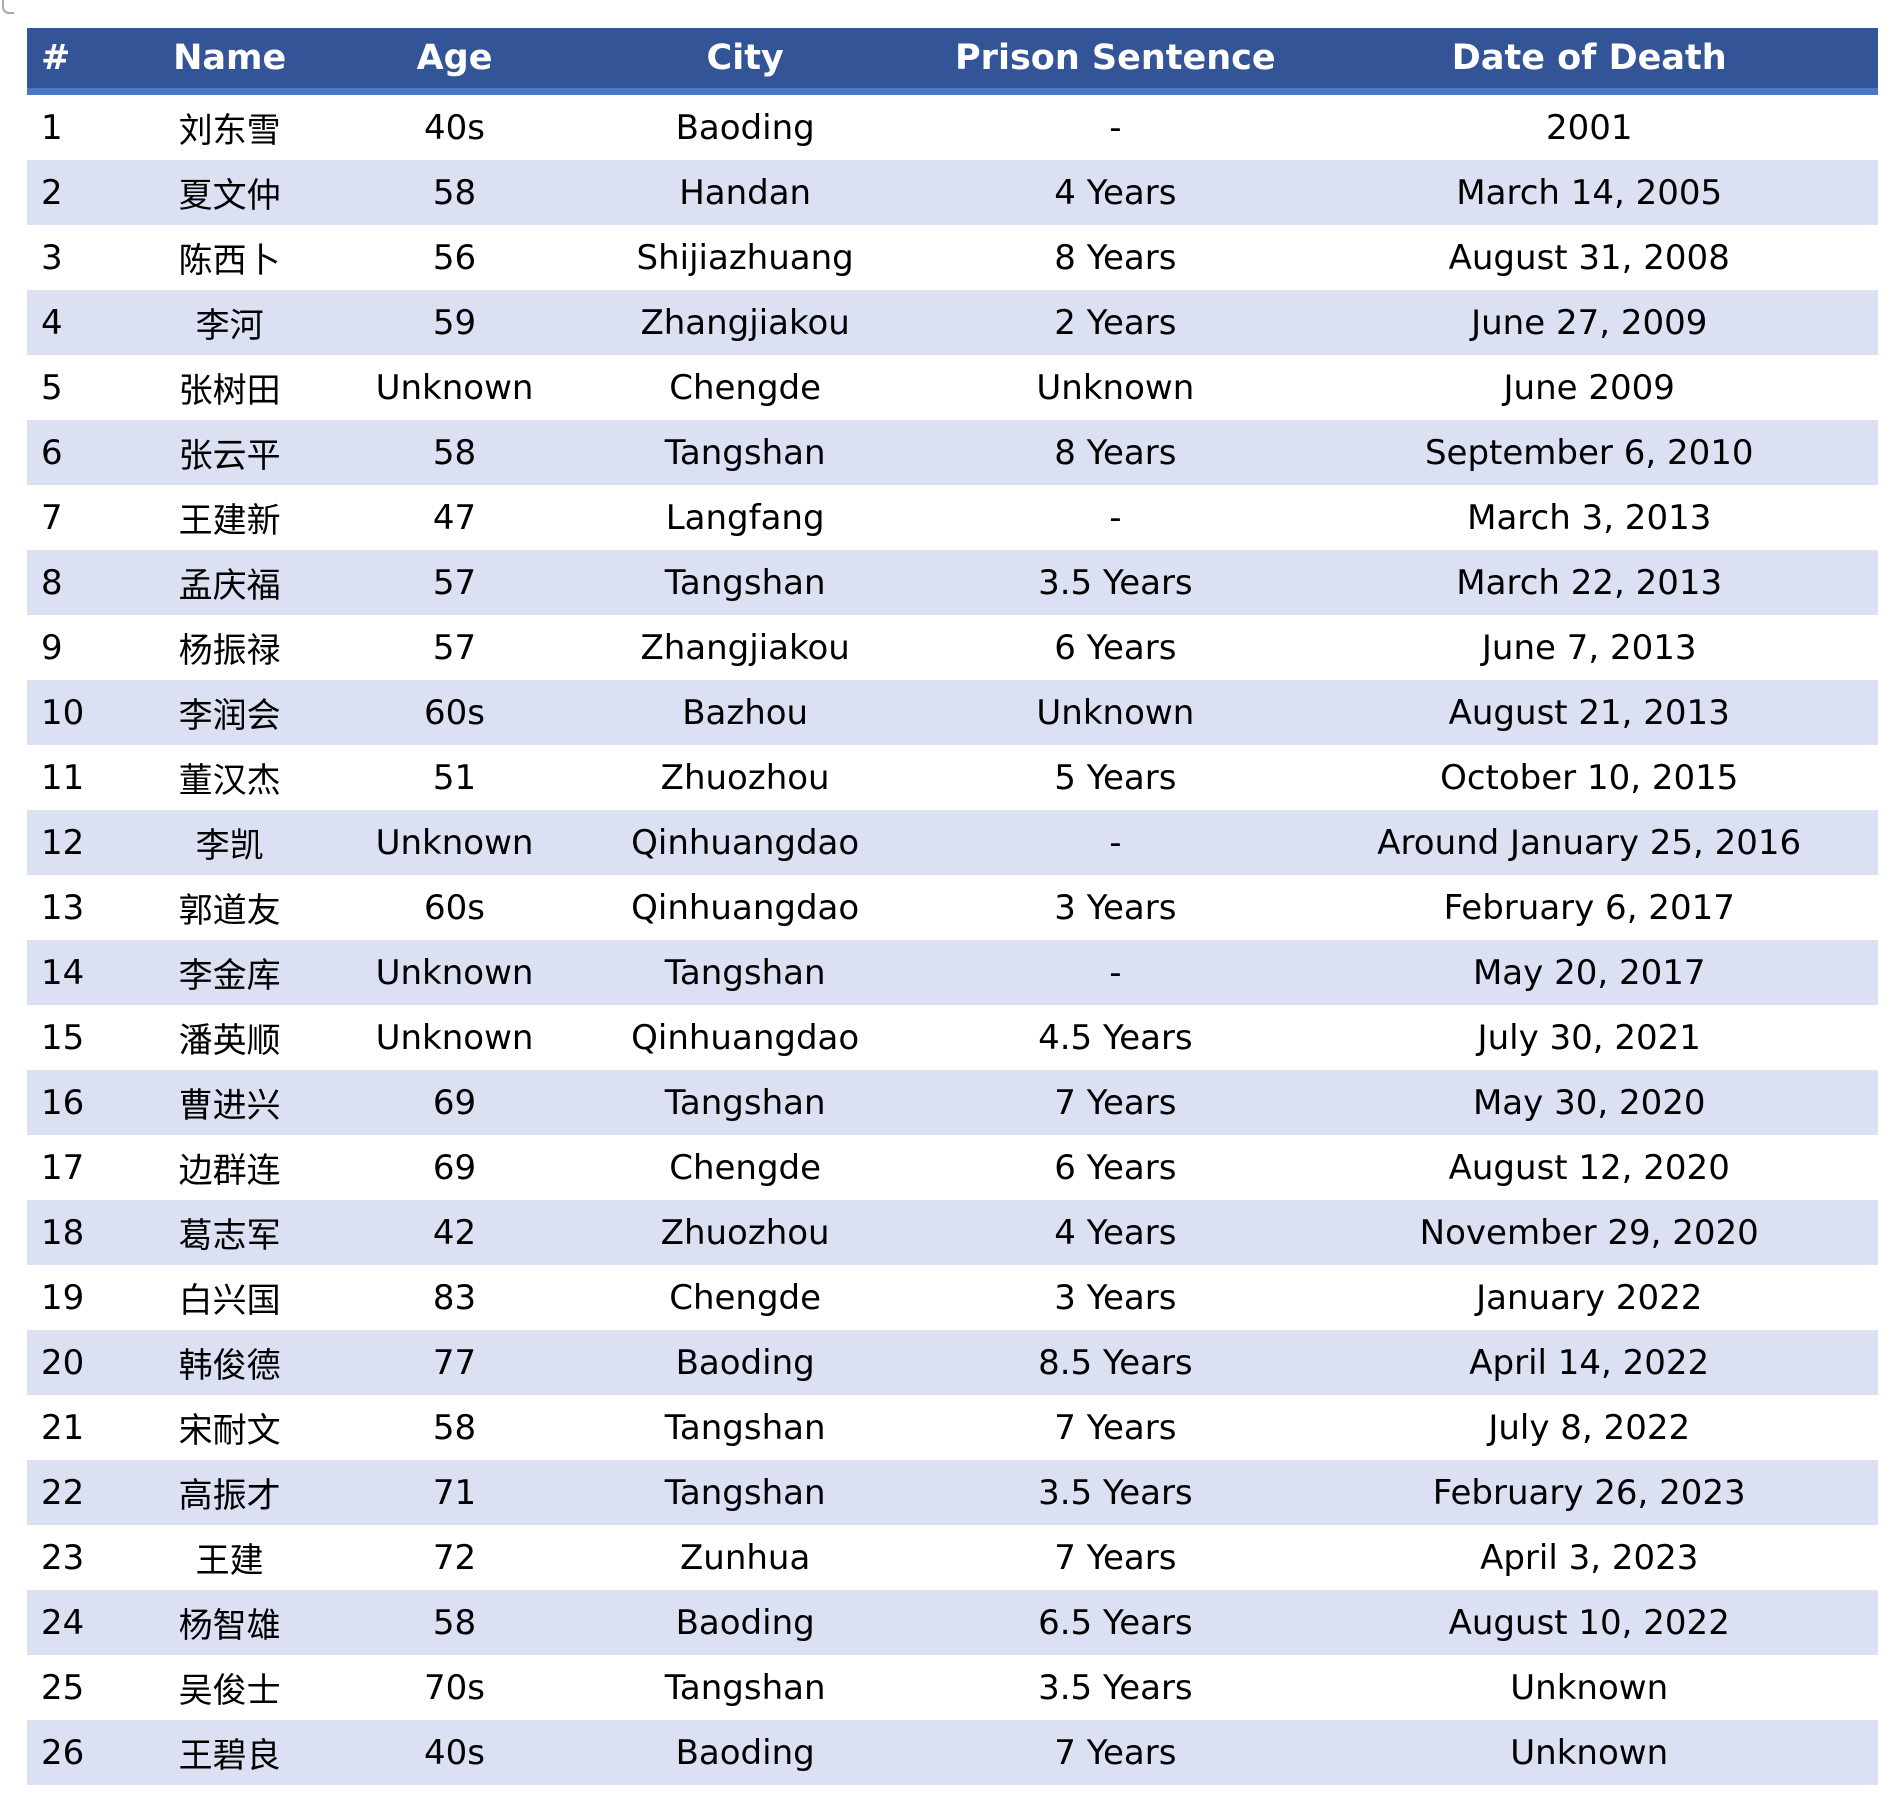  I want to click on cell-name: 王建, so click(230, 1557).